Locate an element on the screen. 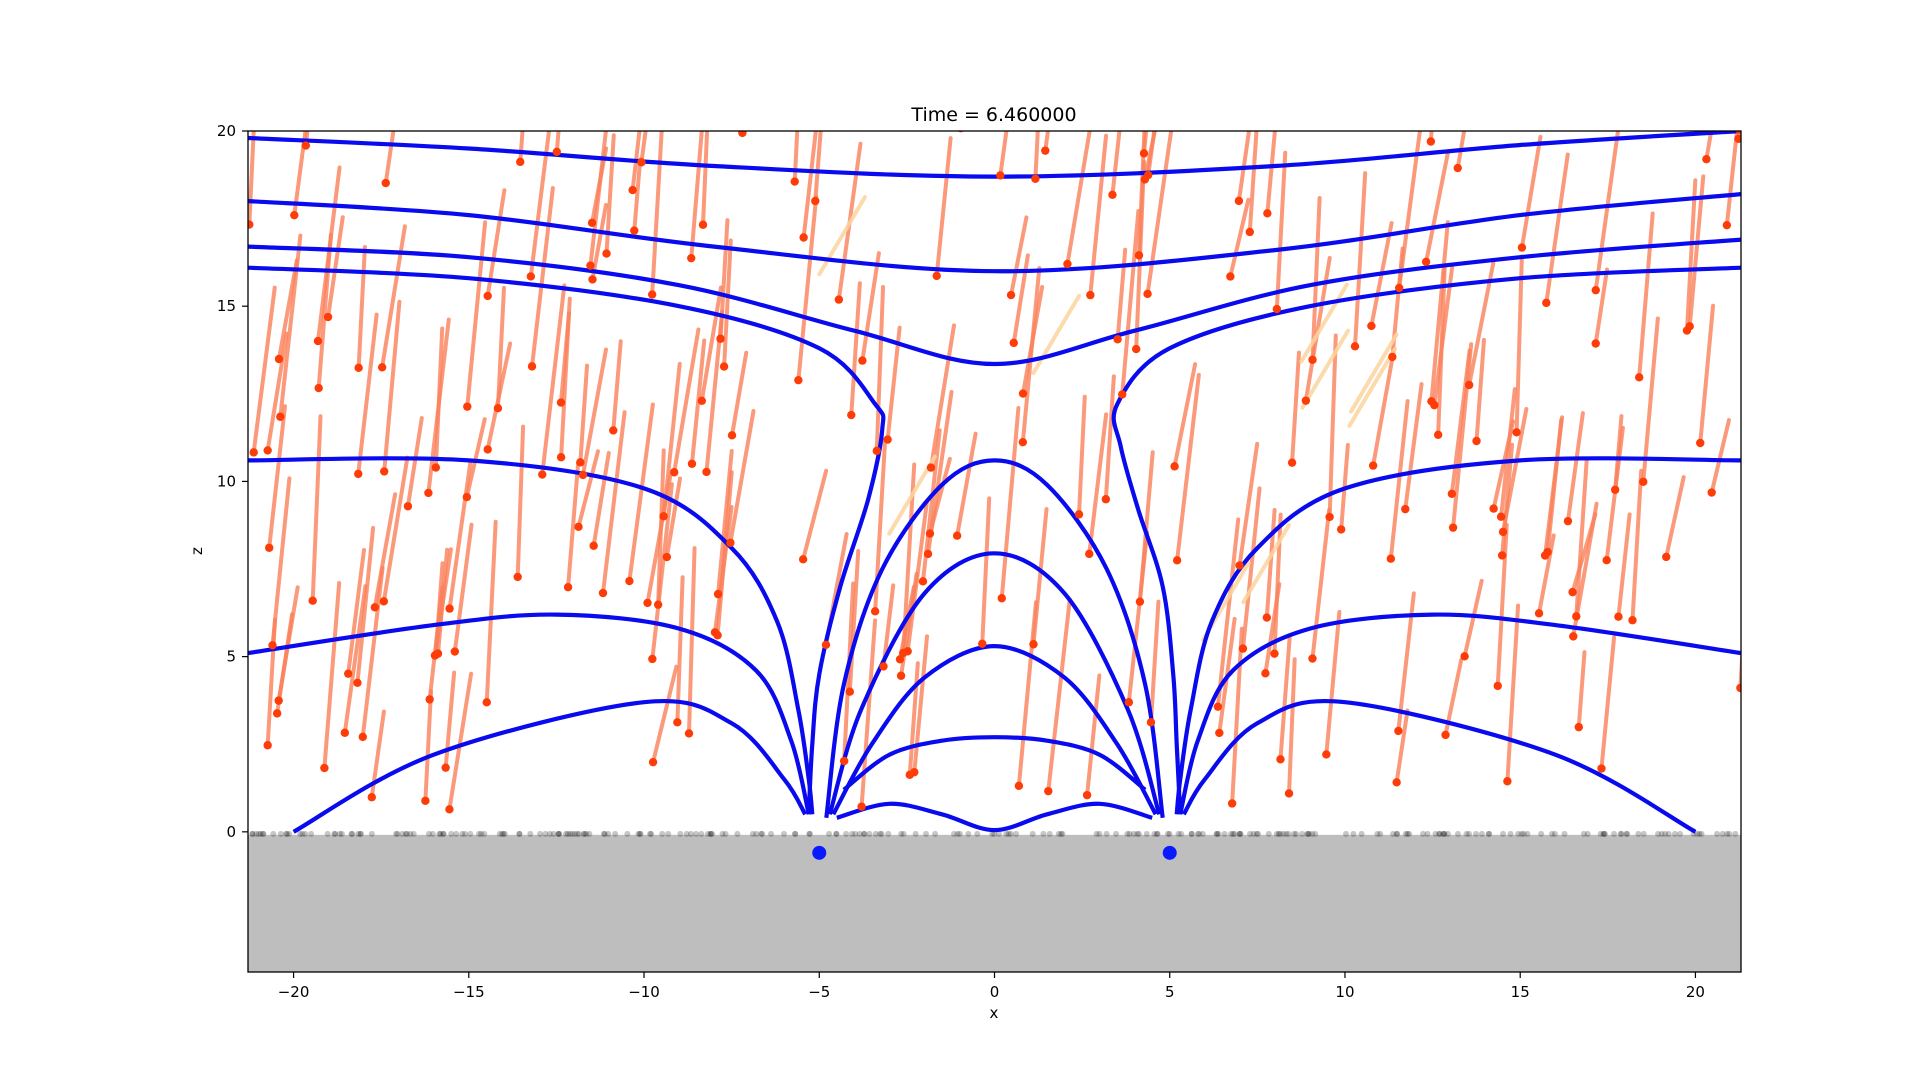  y-axis-label: z is located at coordinates (197, 551).